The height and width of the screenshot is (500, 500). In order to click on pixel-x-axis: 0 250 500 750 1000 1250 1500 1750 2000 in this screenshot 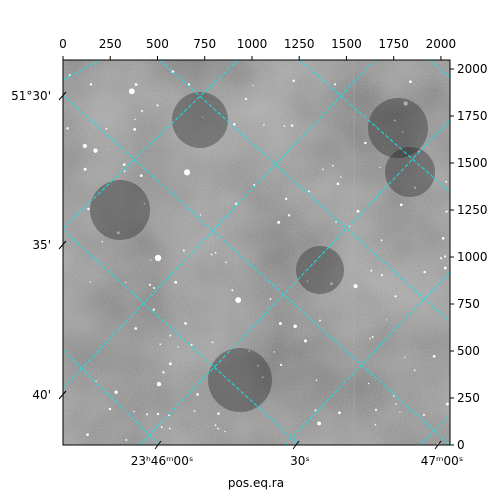, I will do `click(257, 48)`.